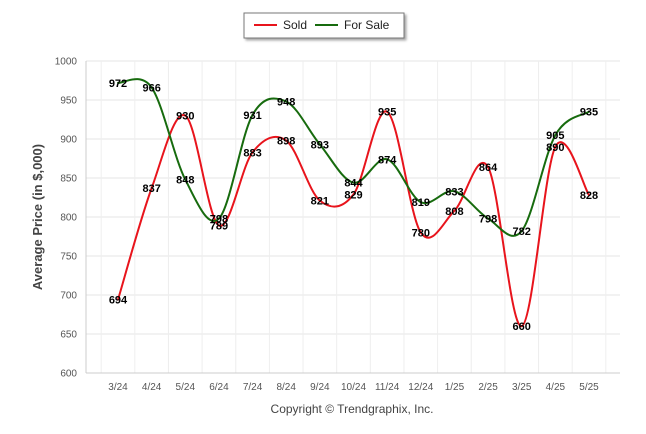 The image size is (646, 434). I want to click on x-tick-label: 12/24, so click(420, 387).